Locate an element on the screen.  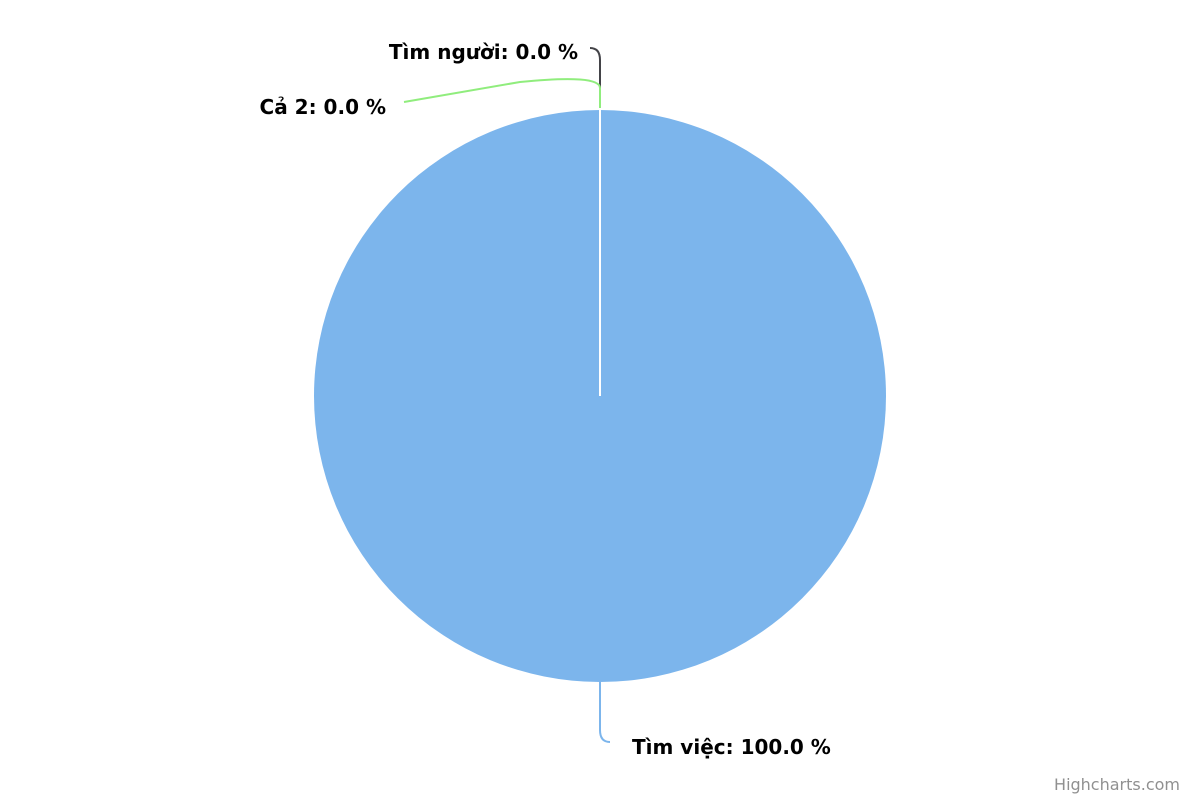
data-label-1: Tìm người: 0.0 % is located at coordinates (483, 52).